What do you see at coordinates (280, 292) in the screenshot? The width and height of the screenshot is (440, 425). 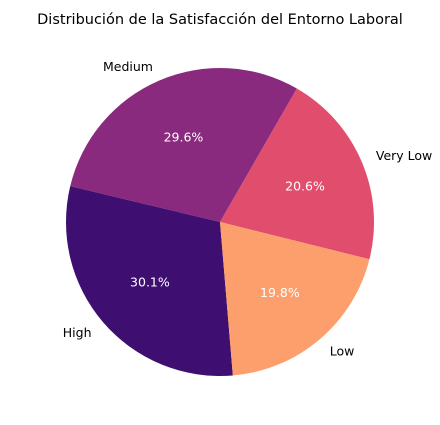 I see `pie-pct-label-low: 19.8%` at bounding box center [280, 292].